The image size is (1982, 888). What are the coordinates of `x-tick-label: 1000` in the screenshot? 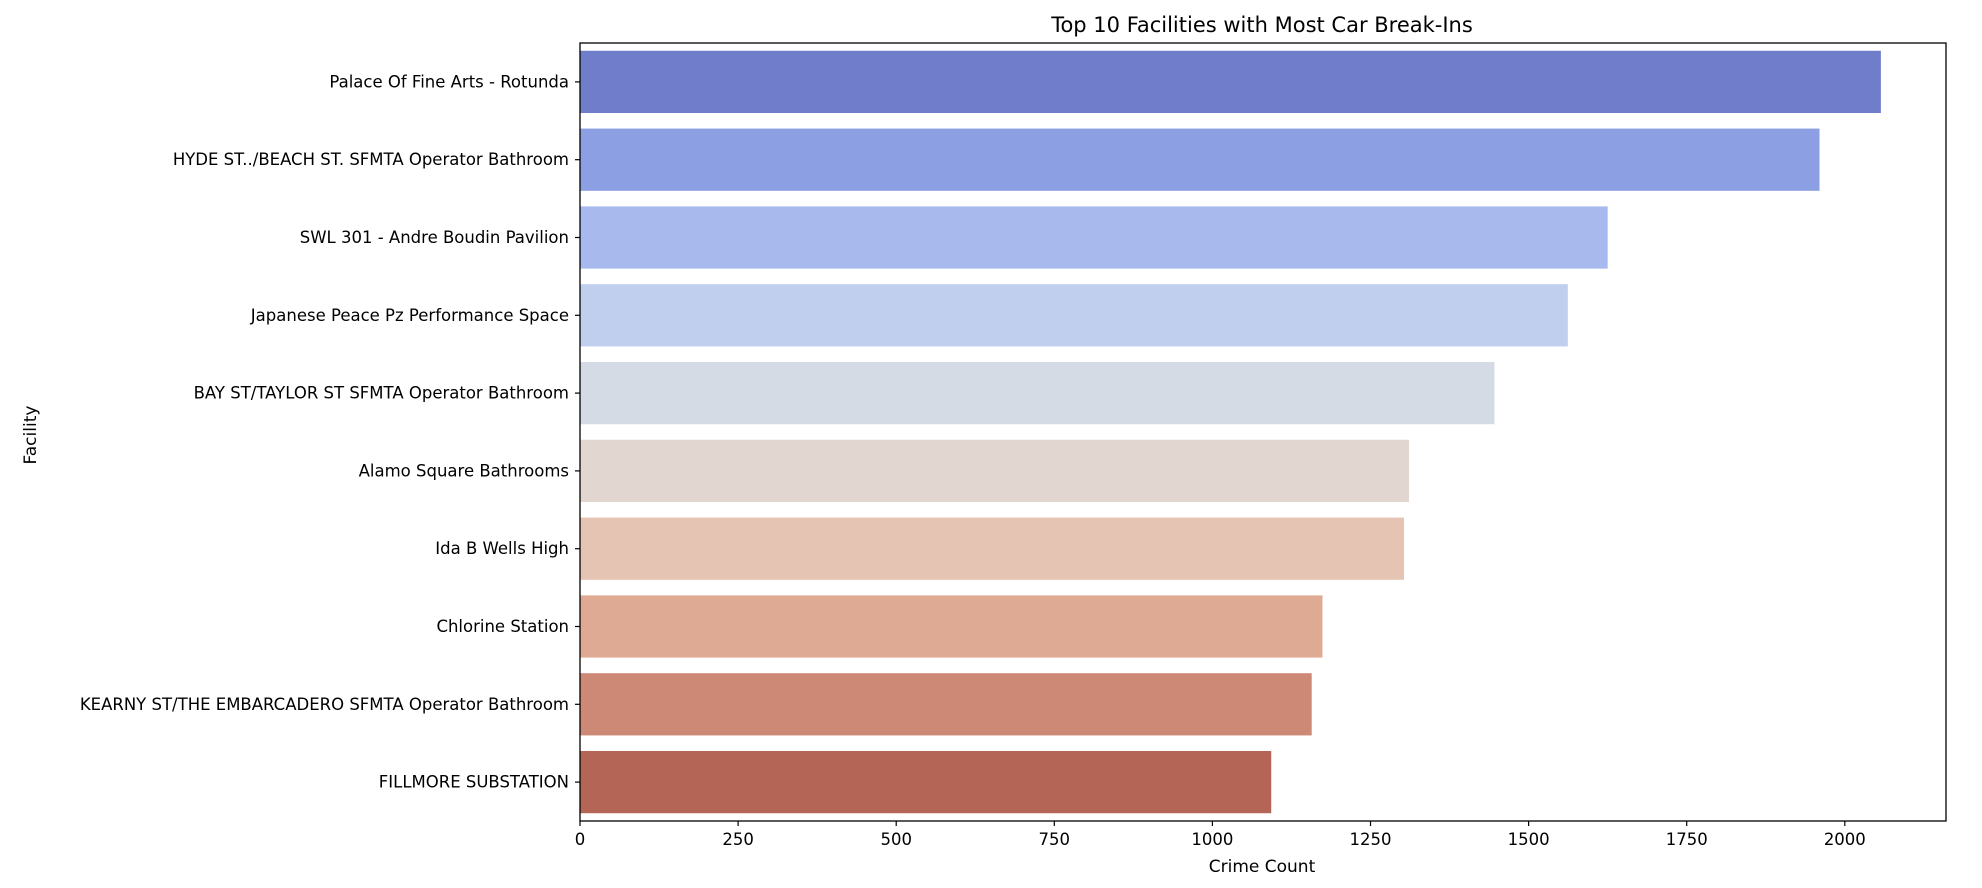 It's located at (1212, 839).